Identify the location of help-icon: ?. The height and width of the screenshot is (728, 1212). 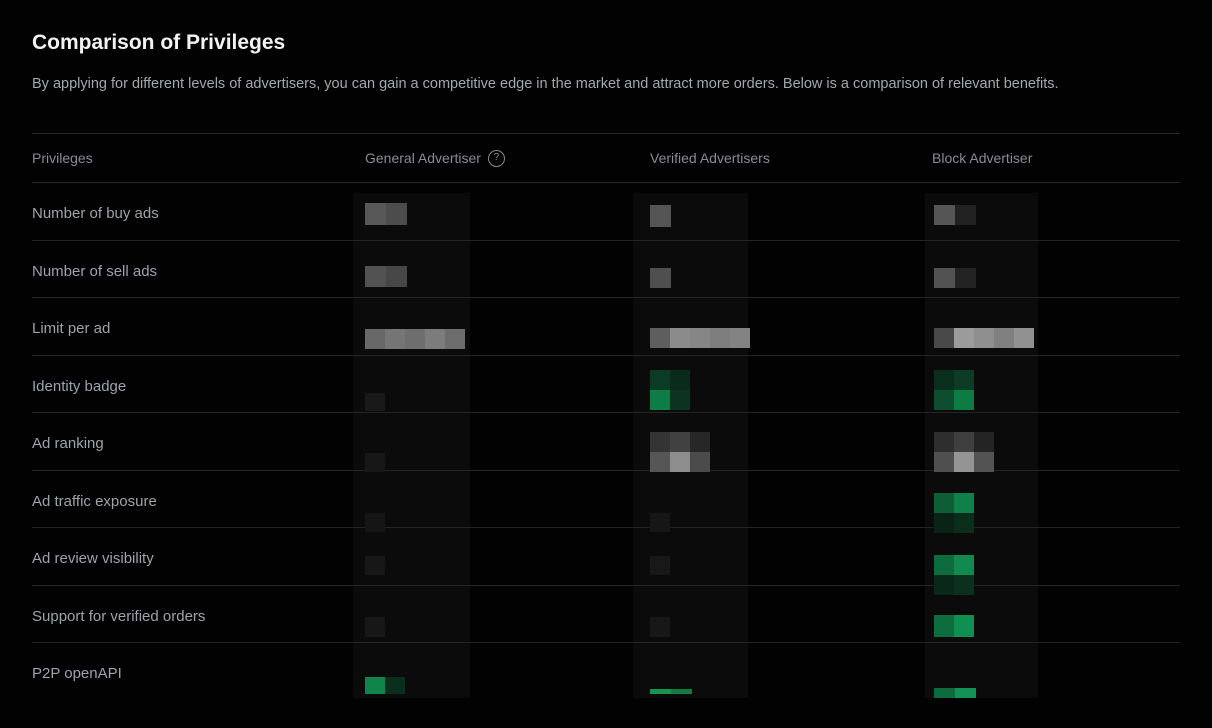
(496, 158).